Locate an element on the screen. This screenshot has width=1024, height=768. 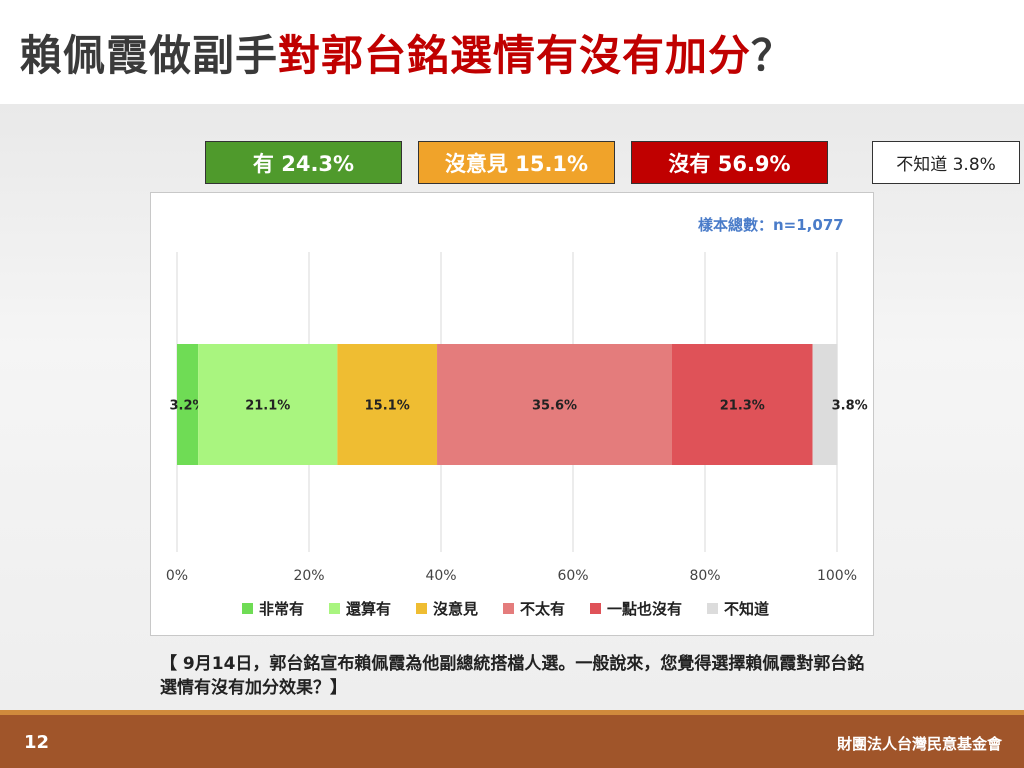
data-label: 35.6% is located at coordinates (554, 406).